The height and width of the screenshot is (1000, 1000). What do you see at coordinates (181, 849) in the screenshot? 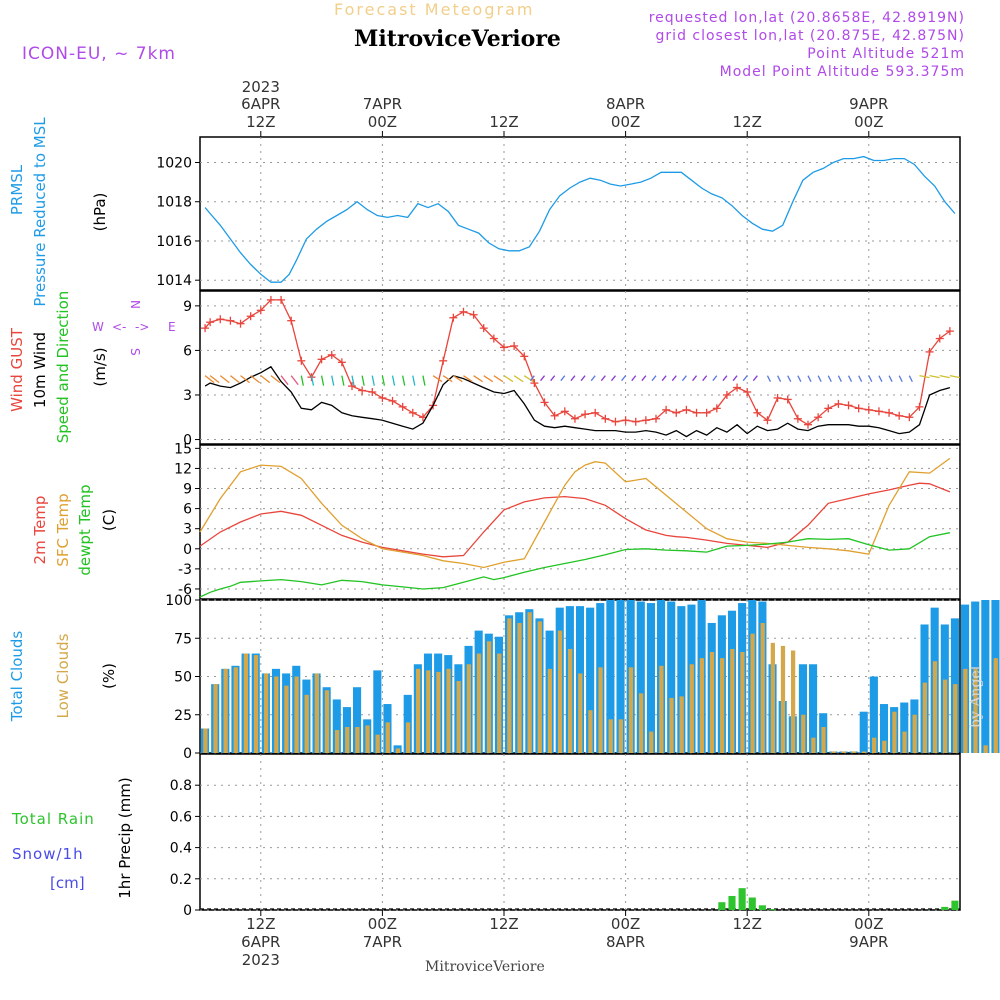
I see `y-tick-label: 0.4` at bounding box center [181, 849].